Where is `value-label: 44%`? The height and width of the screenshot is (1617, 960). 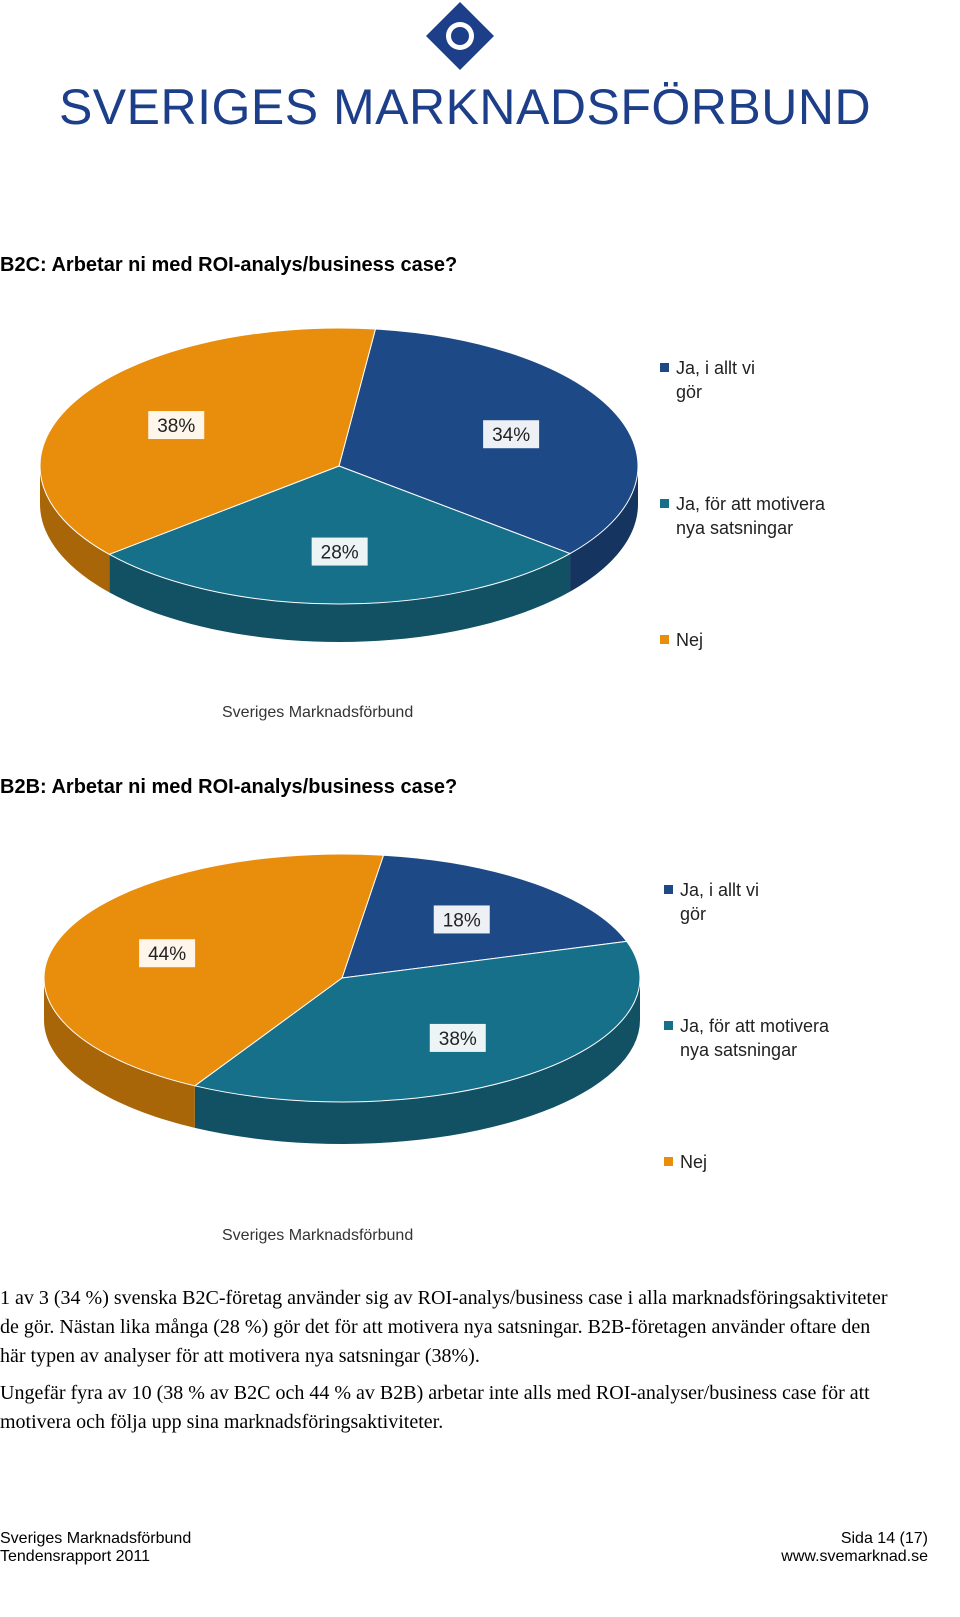 value-label: 44% is located at coordinates (167, 954).